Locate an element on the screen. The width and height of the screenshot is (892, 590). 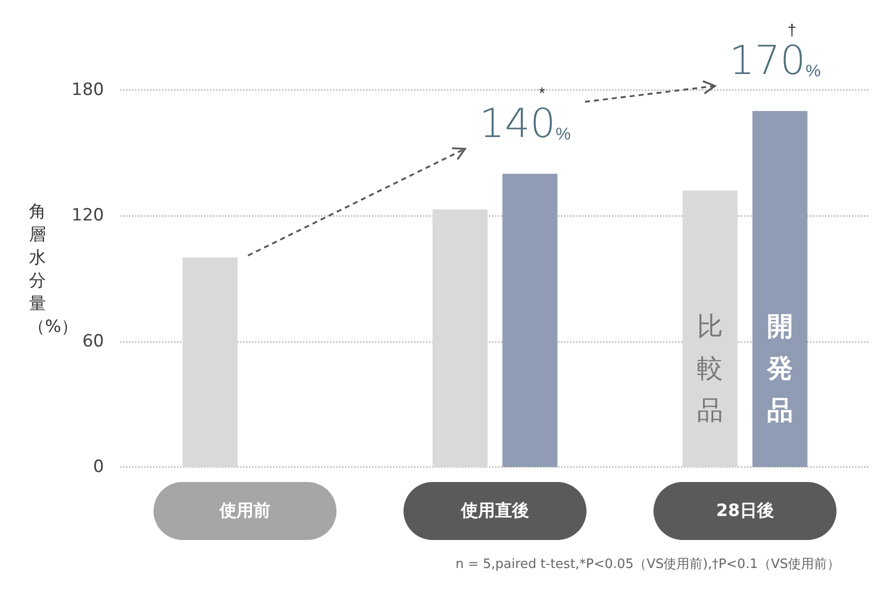
text: 170% is located at coordinates (775, 61).